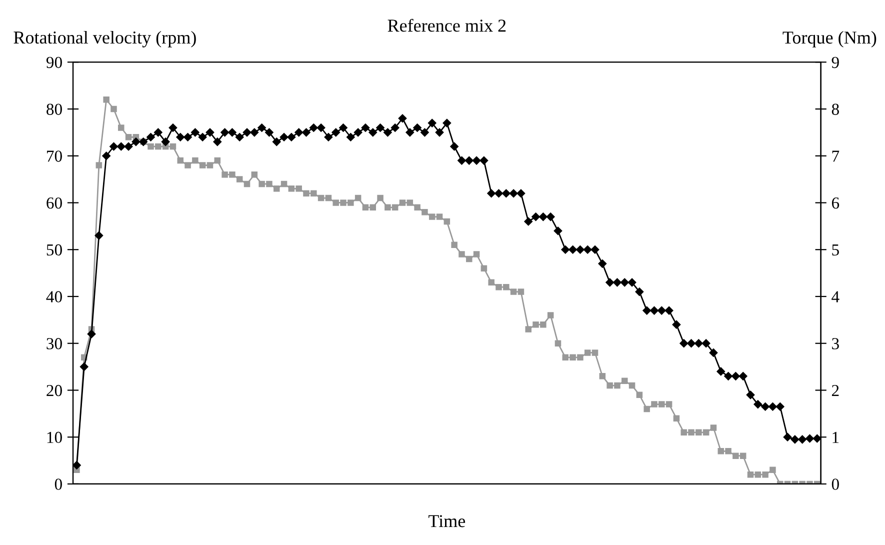 Image resolution: width=885 pixels, height=545 pixels. Describe the element at coordinates (835, 437) in the screenshot. I see `y2-tick-label: 1` at that location.